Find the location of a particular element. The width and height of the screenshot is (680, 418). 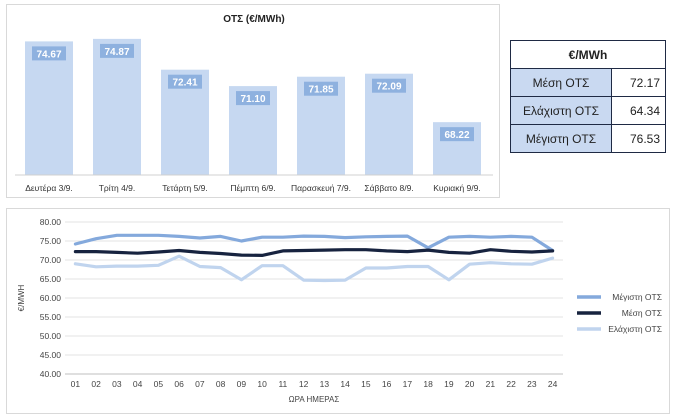

bar-value-label: 74.87 is located at coordinates (116, 52).